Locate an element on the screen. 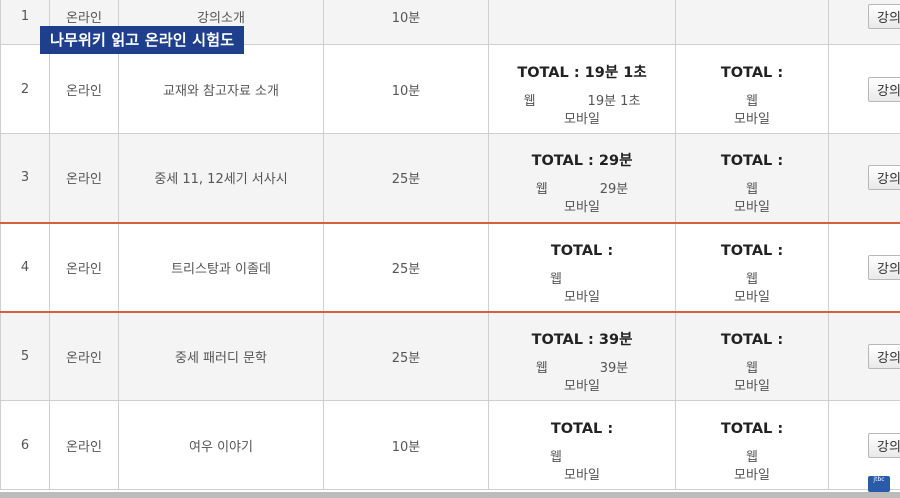 The width and height of the screenshot is (900, 498). row-number: 3 is located at coordinates (25, 178).